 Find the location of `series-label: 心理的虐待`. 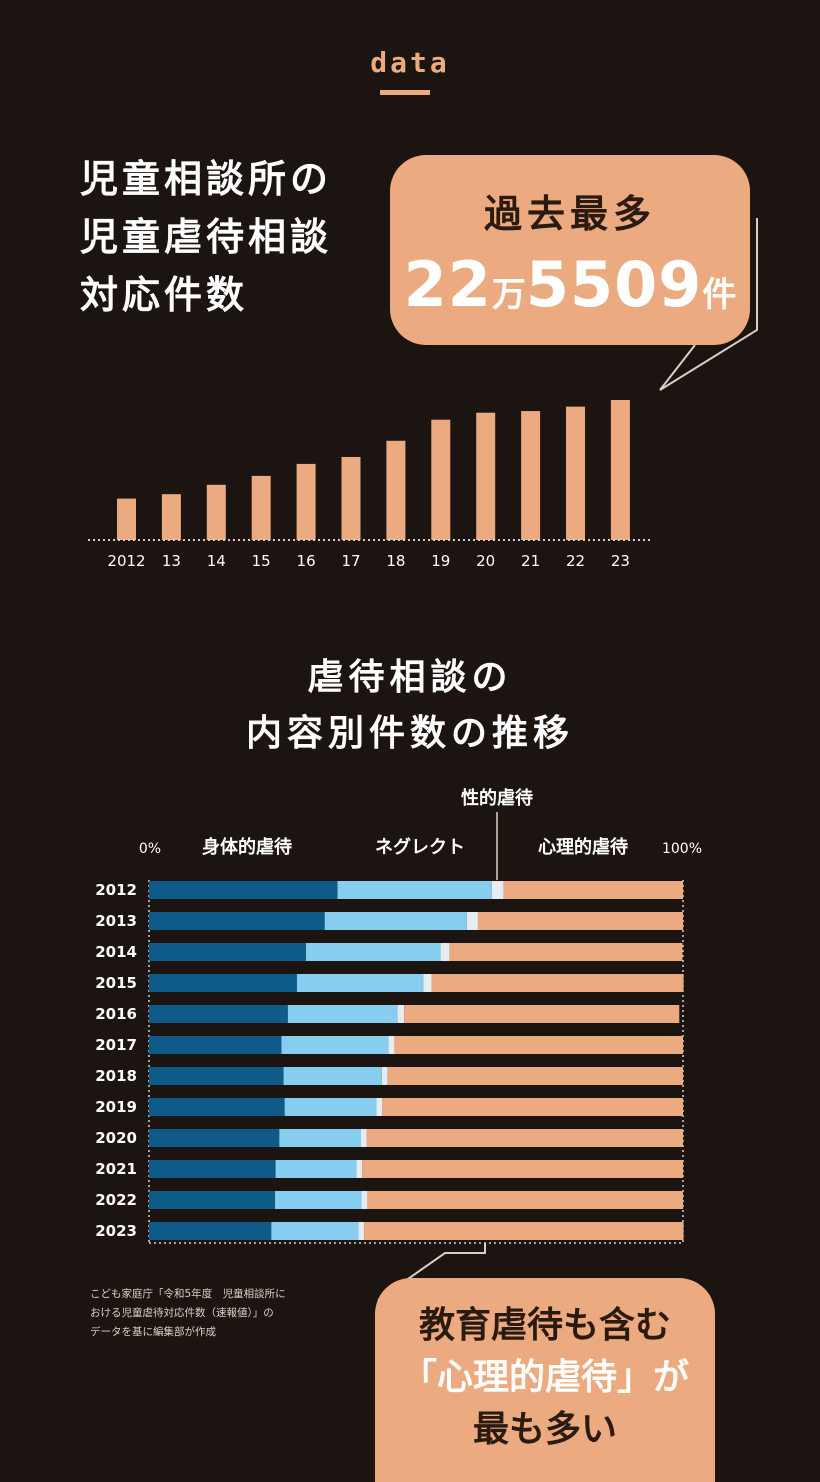

series-label: 心理的虐待 is located at coordinates (583, 847).